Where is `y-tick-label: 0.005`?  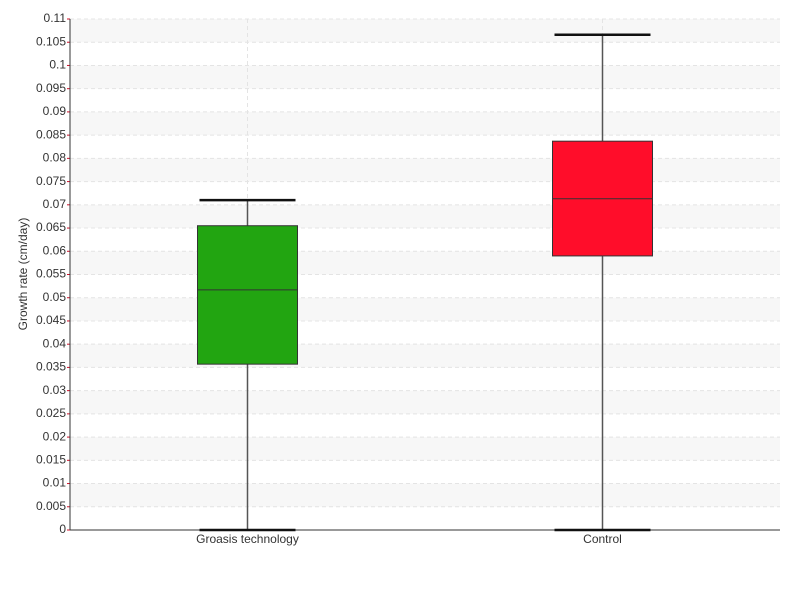
y-tick-label: 0.005 is located at coordinates (51, 506).